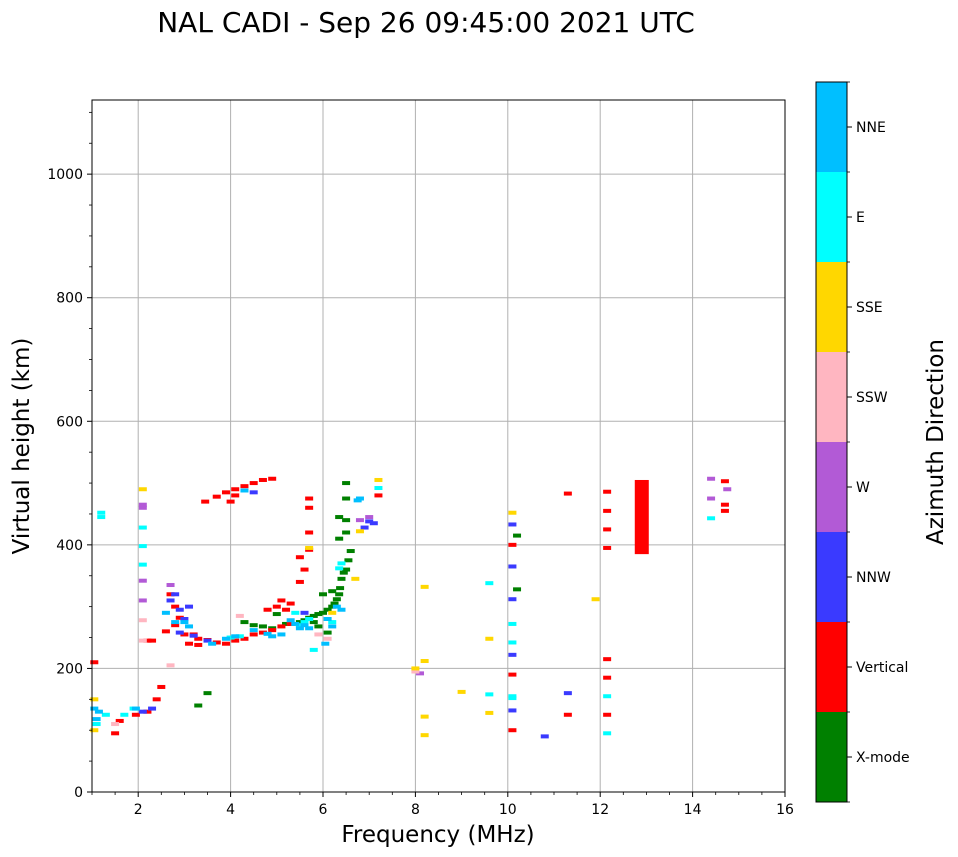 The image size is (958, 857). What do you see at coordinates (785, 810) in the screenshot?
I see `x-tick-label: 16` at bounding box center [785, 810].